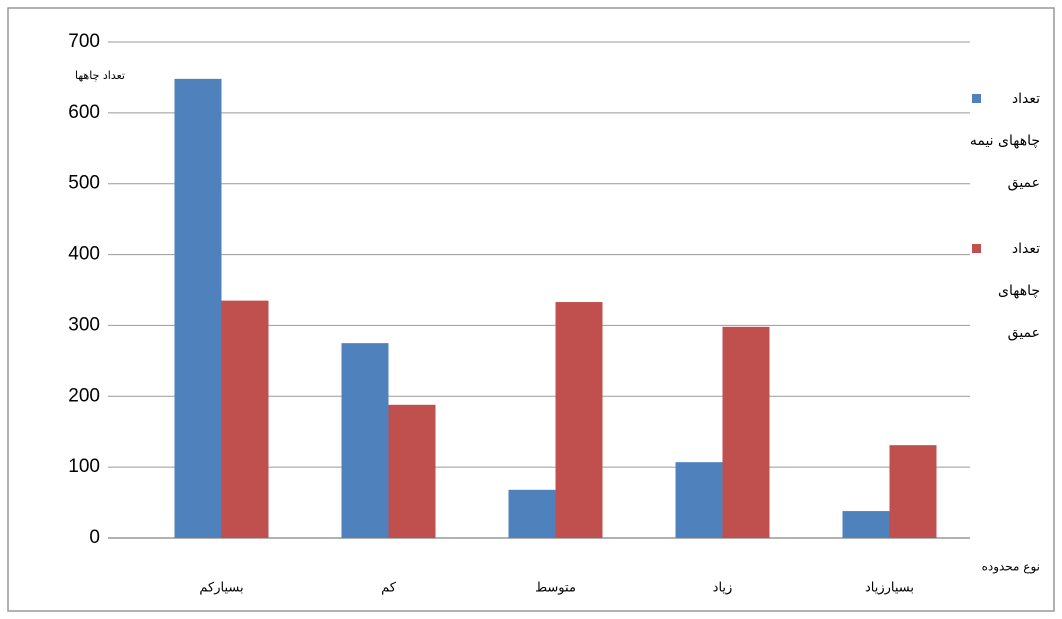 This screenshot has height=619, width=1062. I want to click on x-tick-label: بسیارزیاد, so click(889, 588).